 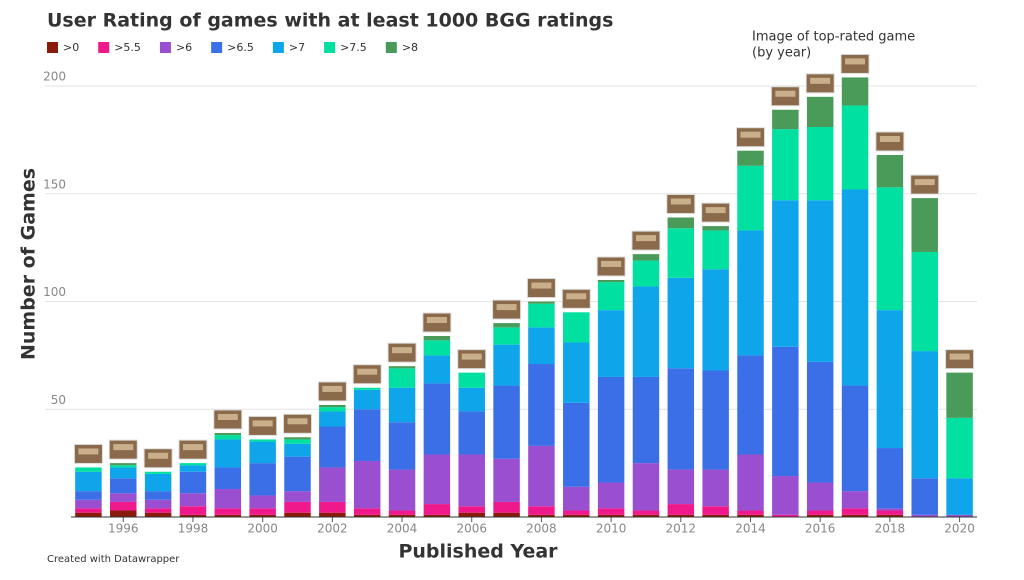 I want to click on legend-label: >7.5, so click(x=353, y=47).